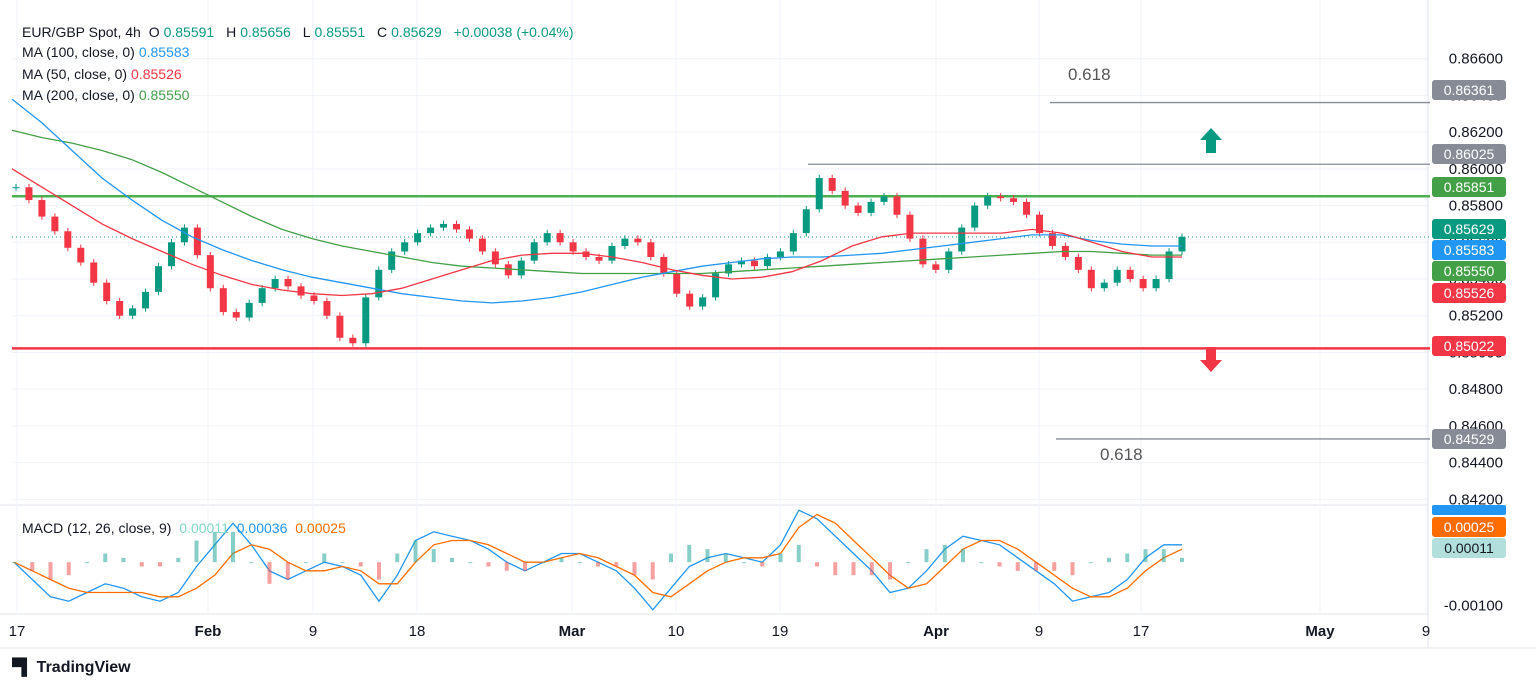  I want to click on resistance-high-tag: 0.86025, so click(1469, 154).